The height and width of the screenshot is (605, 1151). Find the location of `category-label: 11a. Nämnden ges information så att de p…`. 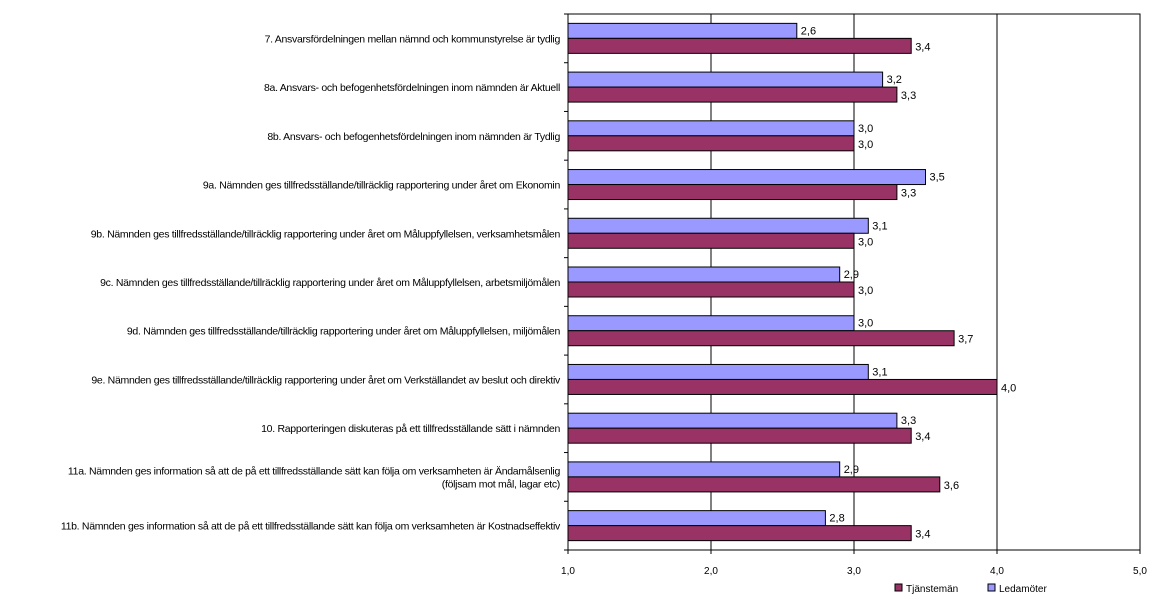

category-label: 11a. Nämnden ges information så att de p… is located at coordinates (314, 471).